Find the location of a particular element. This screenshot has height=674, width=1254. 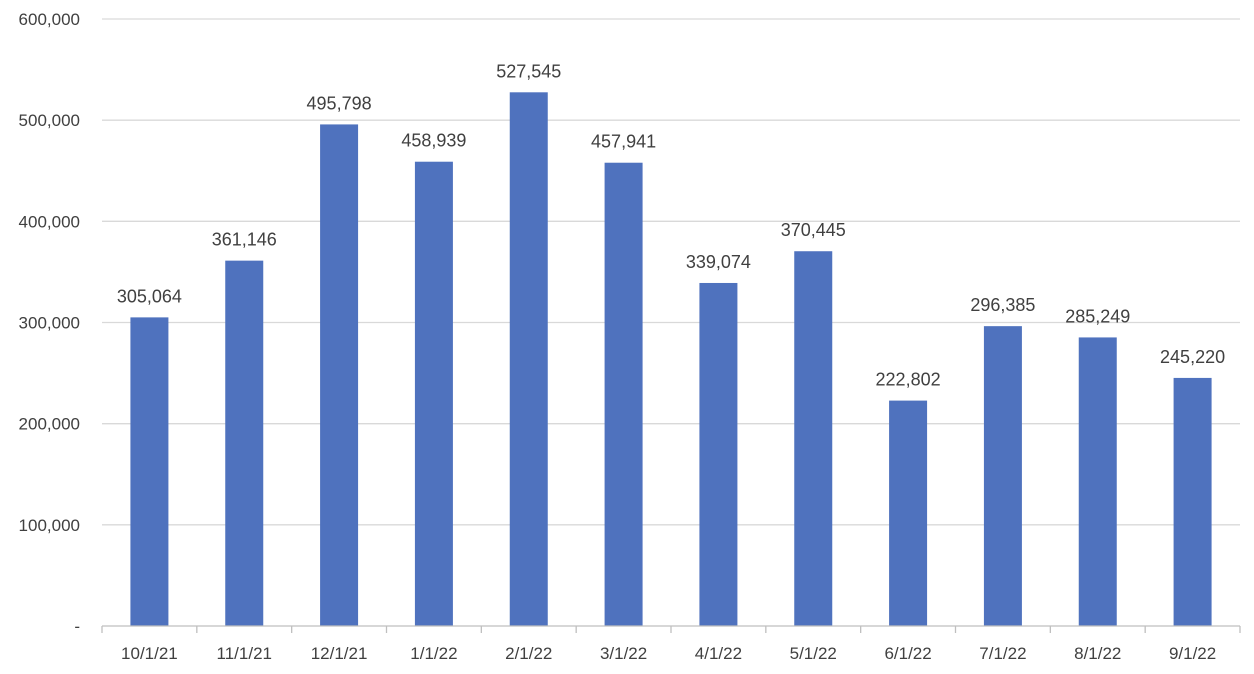

data-label: 457,941 is located at coordinates (623, 142).